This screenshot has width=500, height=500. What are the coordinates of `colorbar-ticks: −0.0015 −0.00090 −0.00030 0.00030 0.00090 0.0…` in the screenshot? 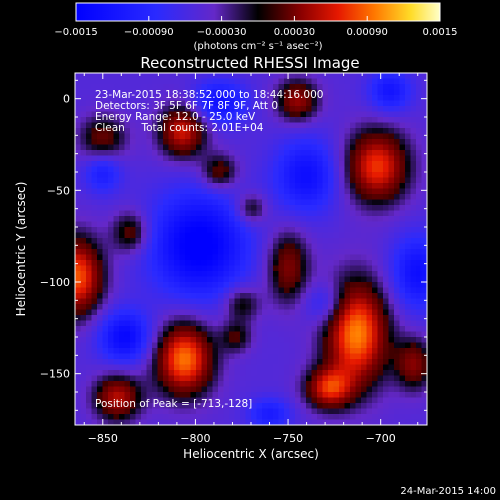 It's located at (256, 27).